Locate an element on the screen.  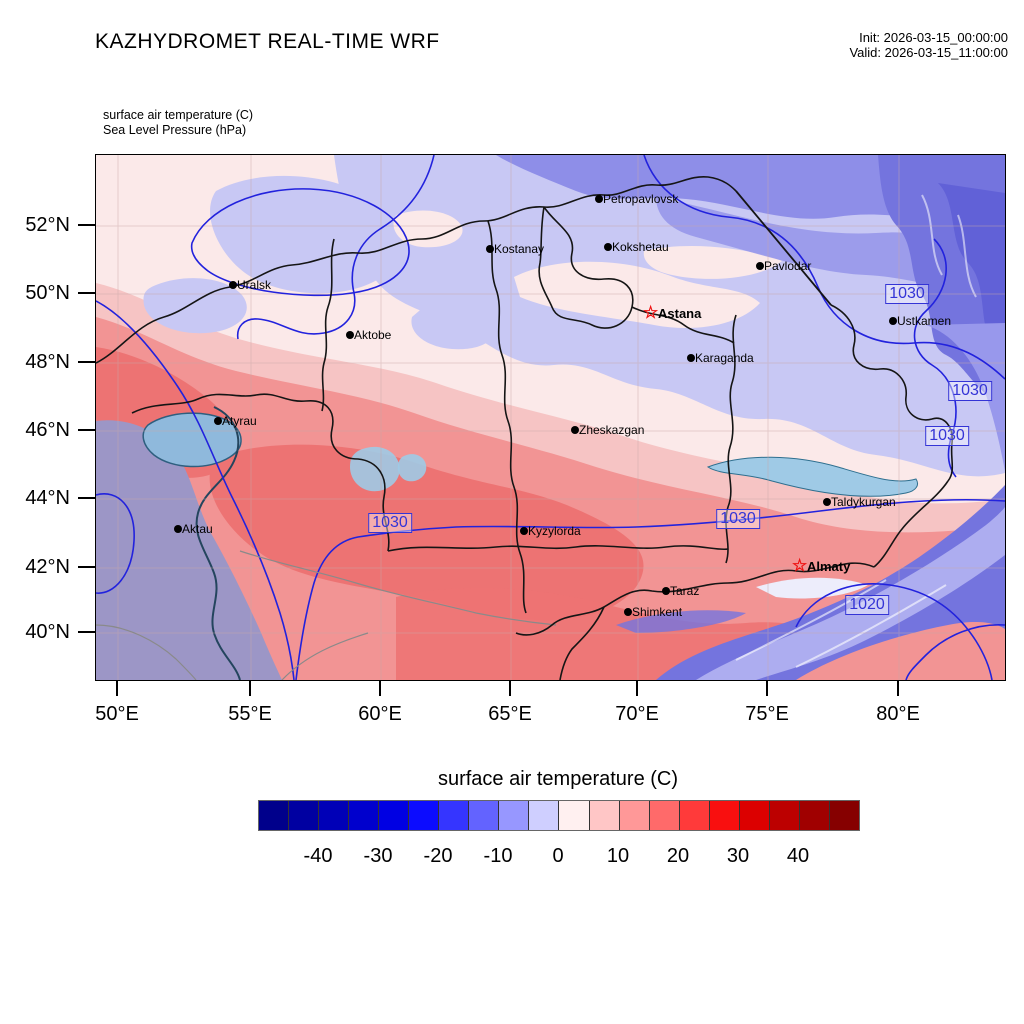
country-borders is located at coordinates (326, 615).